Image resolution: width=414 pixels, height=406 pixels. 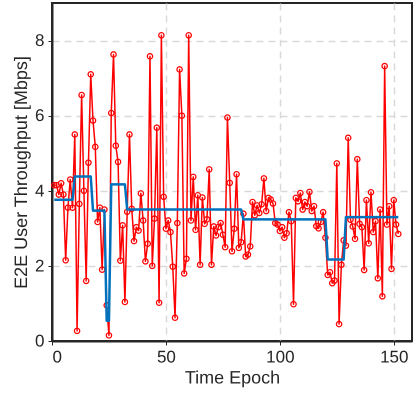 What do you see at coordinates (39, 40) in the screenshot?
I see `y-tick-label: 8` at bounding box center [39, 40].